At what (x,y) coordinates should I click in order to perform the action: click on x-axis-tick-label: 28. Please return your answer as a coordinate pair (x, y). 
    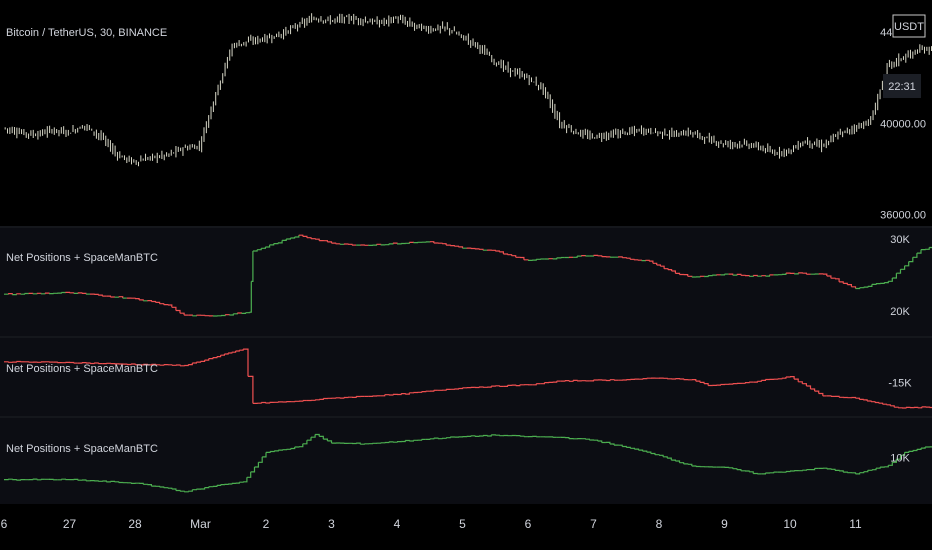
    Looking at the image, I should click on (135, 524).